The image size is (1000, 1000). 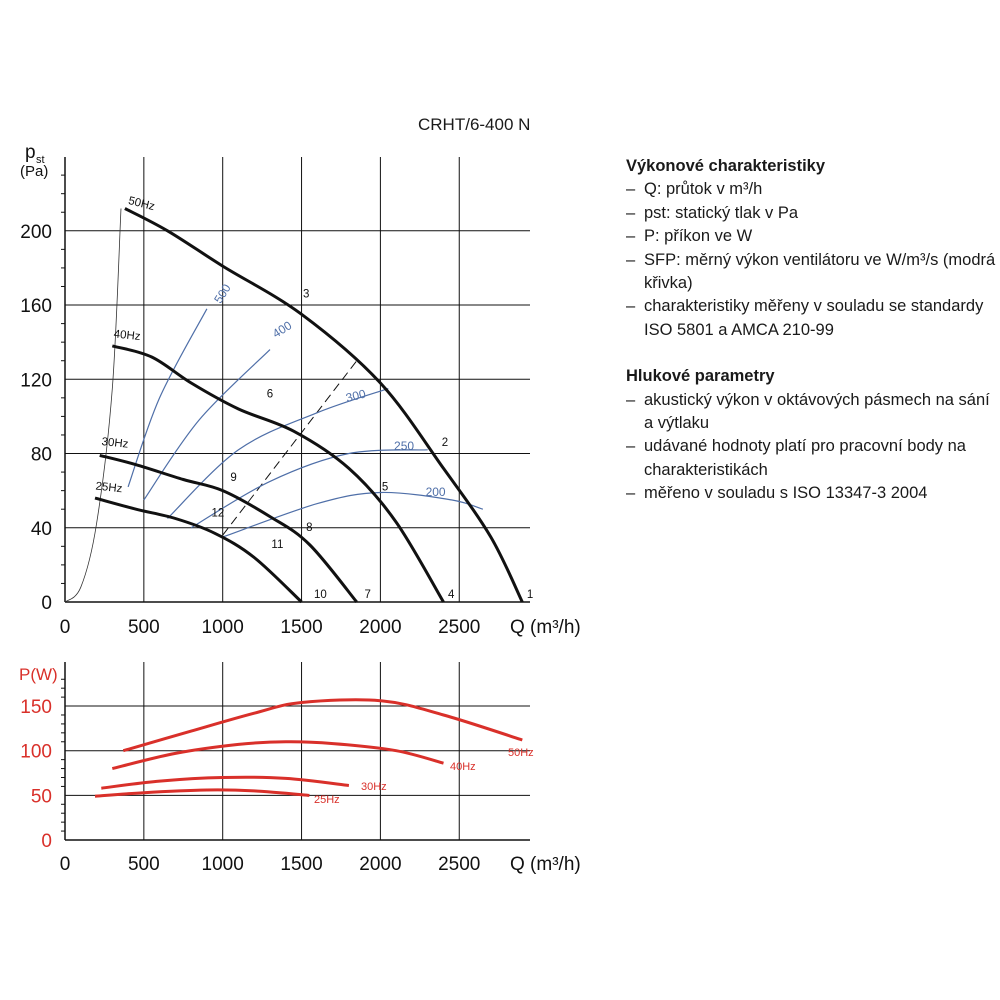 What do you see at coordinates (144, 864) in the screenshot?
I see `power-x-tick-label: 500` at bounding box center [144, 864].